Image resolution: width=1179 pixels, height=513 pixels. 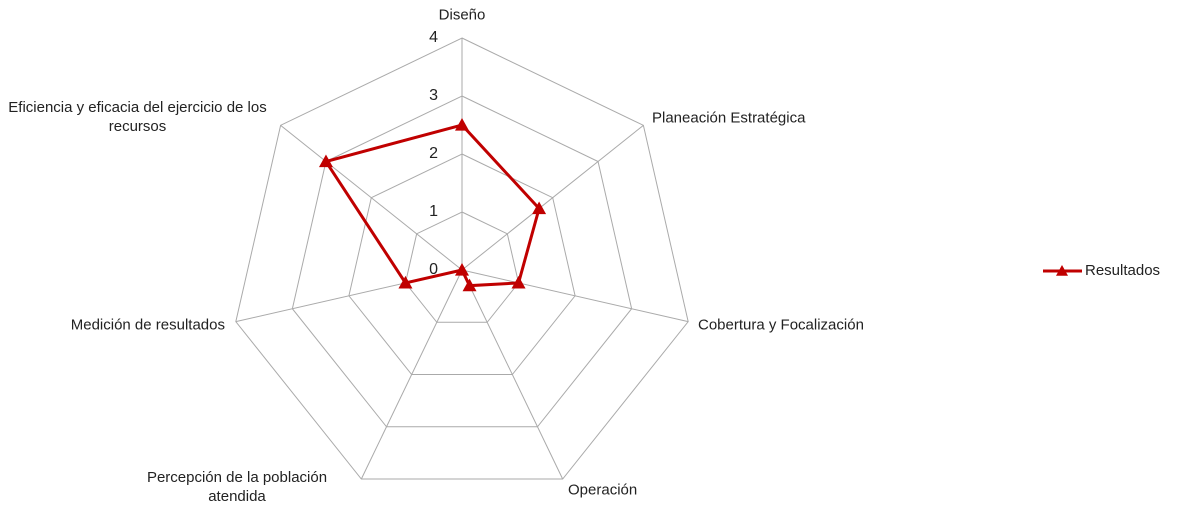 I want to click on legend-label: Resultados, so click(x=1122, y=270).